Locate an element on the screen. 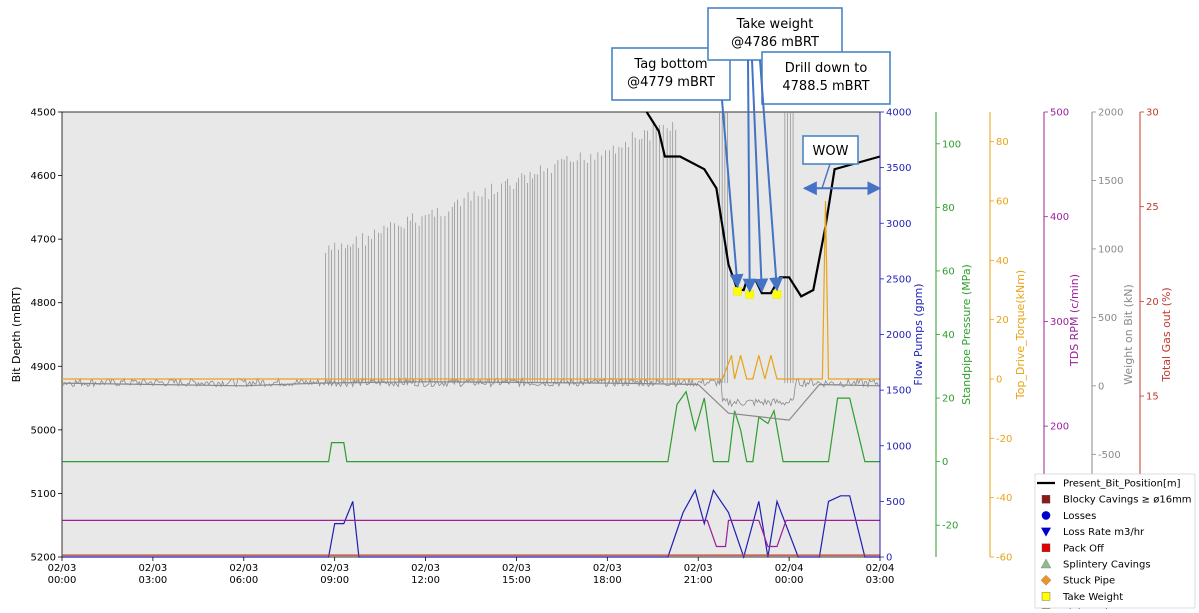 The image size is (1199, 613). x-tick-label-time: 06:00 is located at coordinates (243, 580).